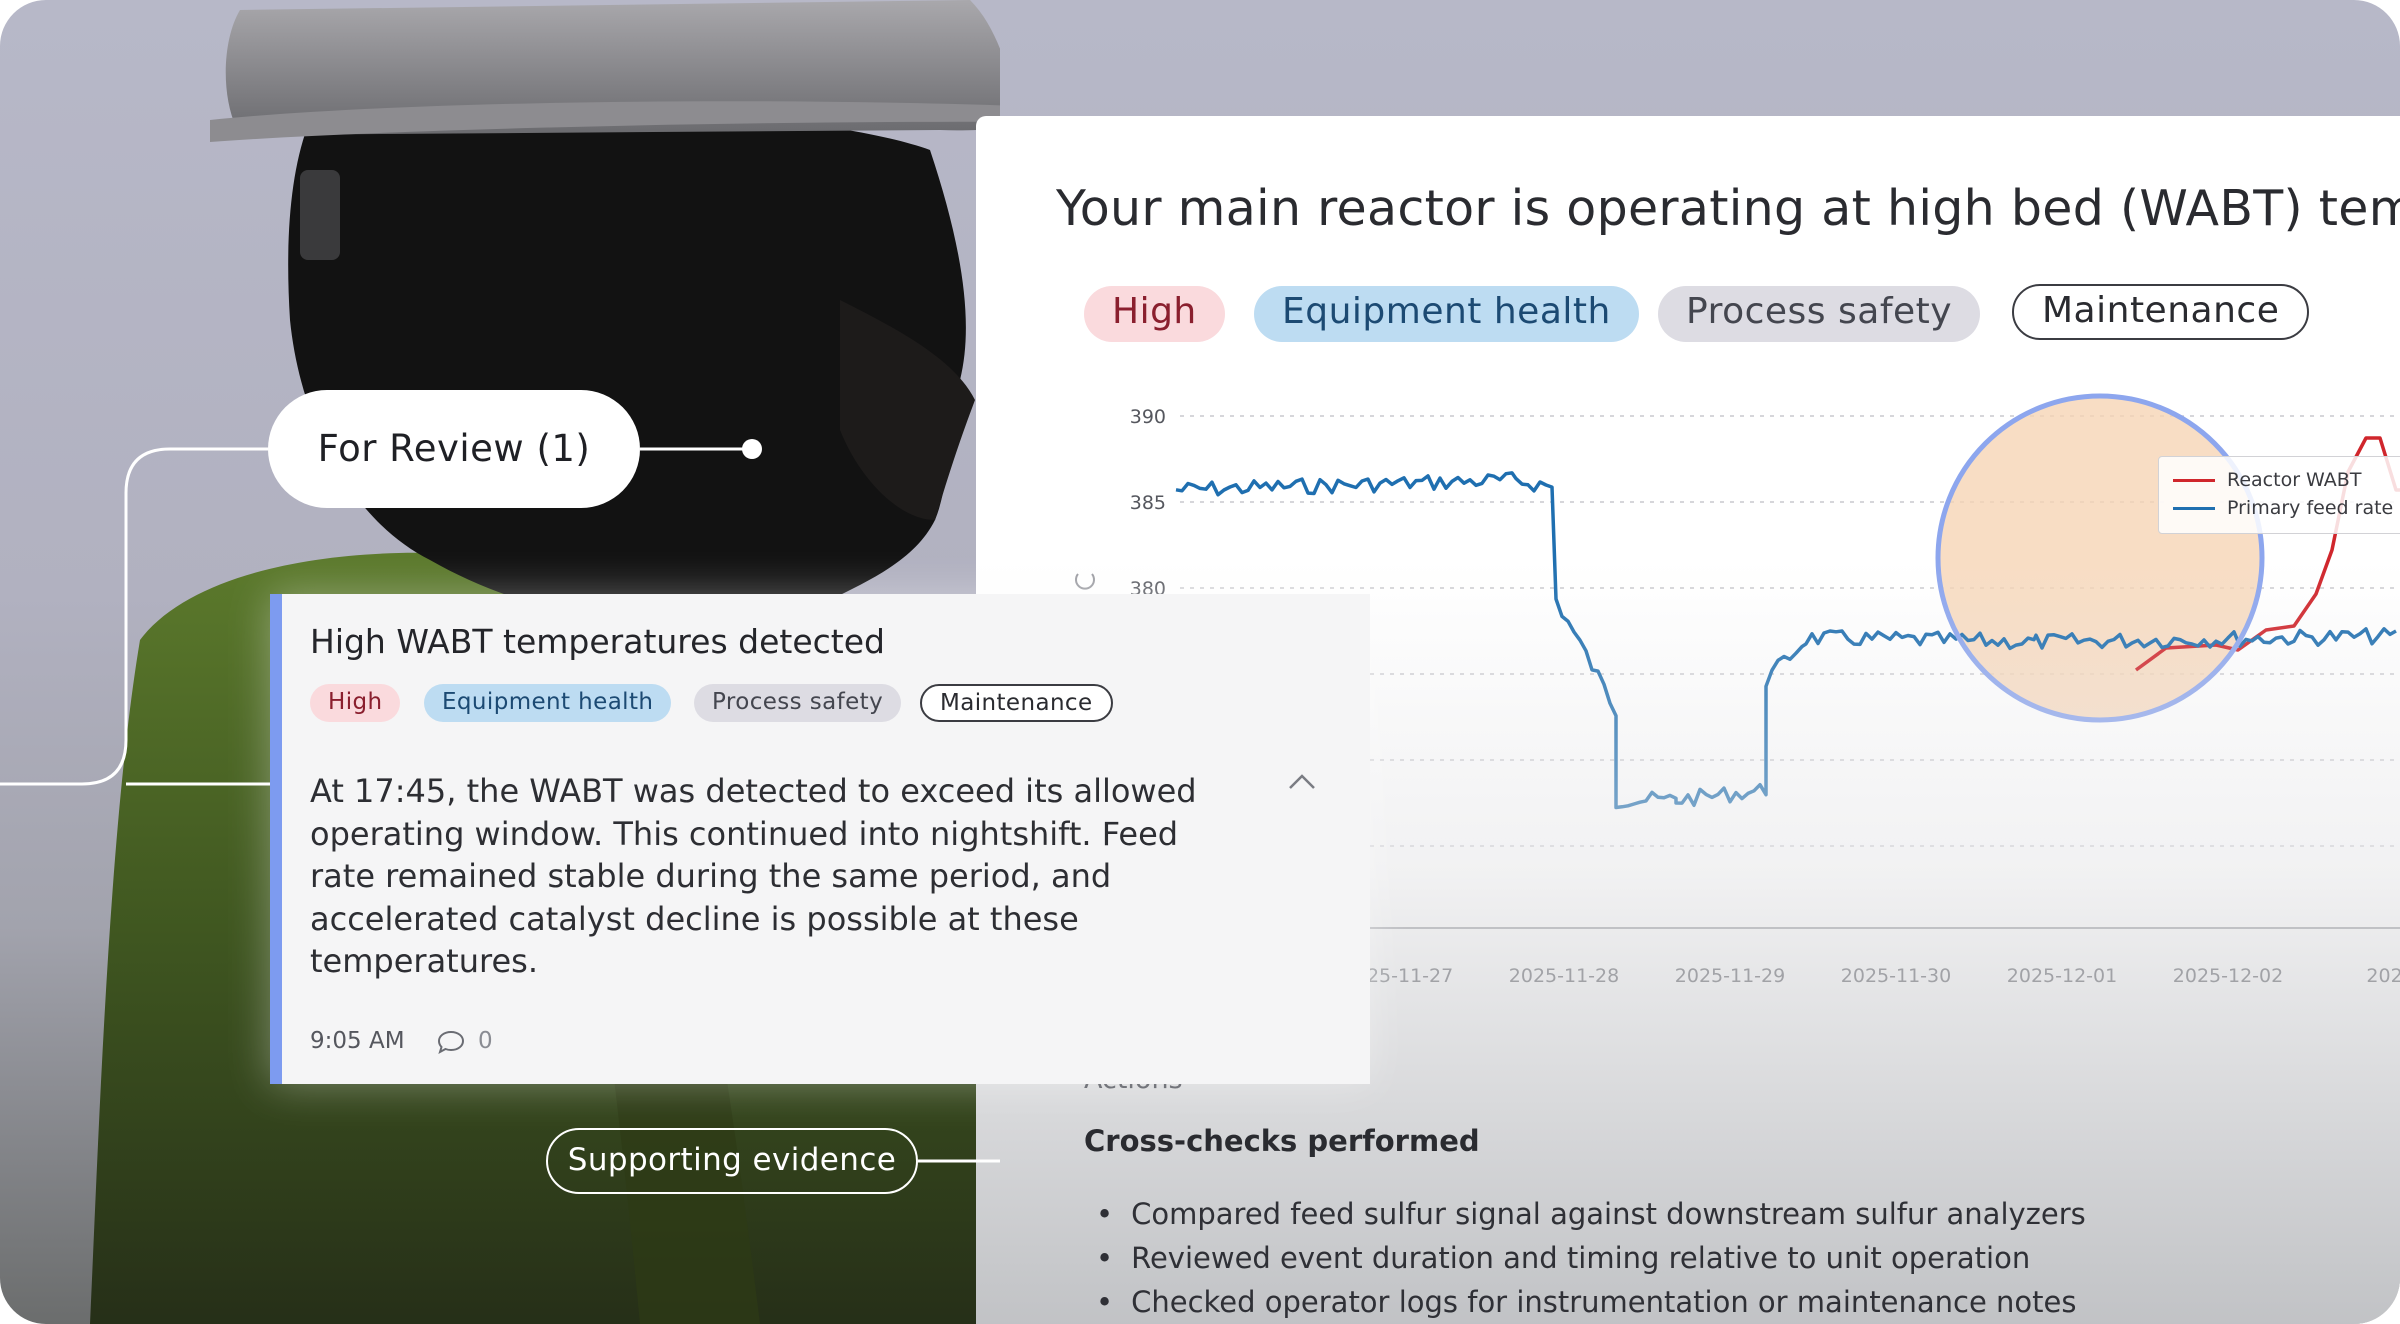 The image size is (2400, 1324). I want to click on x-tick-label: 2025-11-29, so click(1730, 976).